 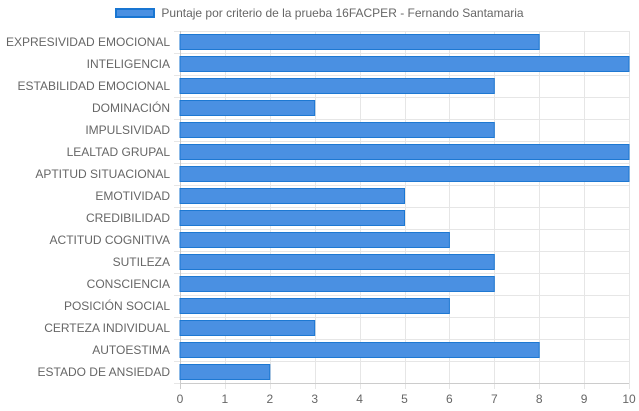 I want to click on y-tick-label: IMPULSIVIDAD, so click(x=127, y=130).